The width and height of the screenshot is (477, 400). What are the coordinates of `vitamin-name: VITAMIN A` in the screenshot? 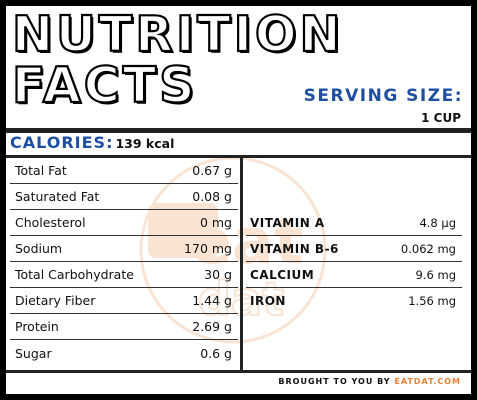 It's located at (287, 222).